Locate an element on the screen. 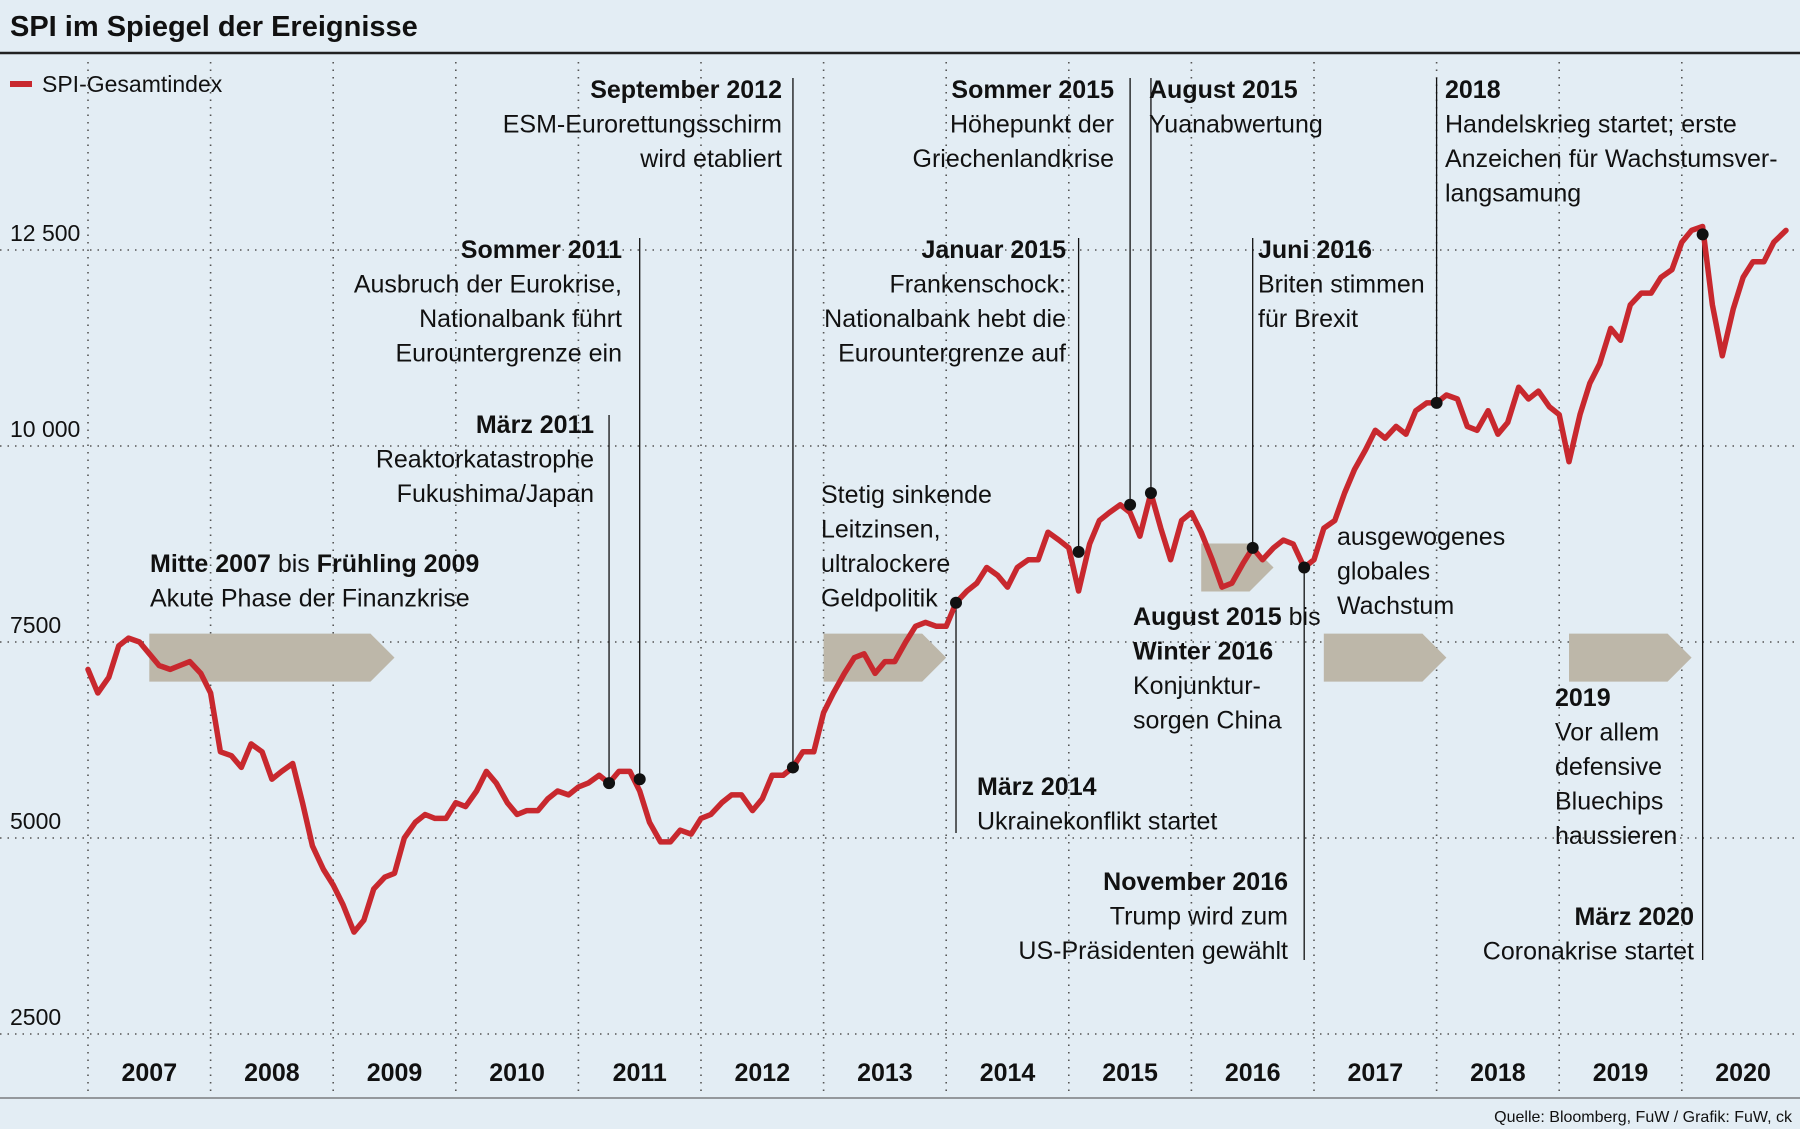 The height and width of the screenshot is (1129, 1800). annotation-heading: März 2011 is located at coordinates (535, 425).